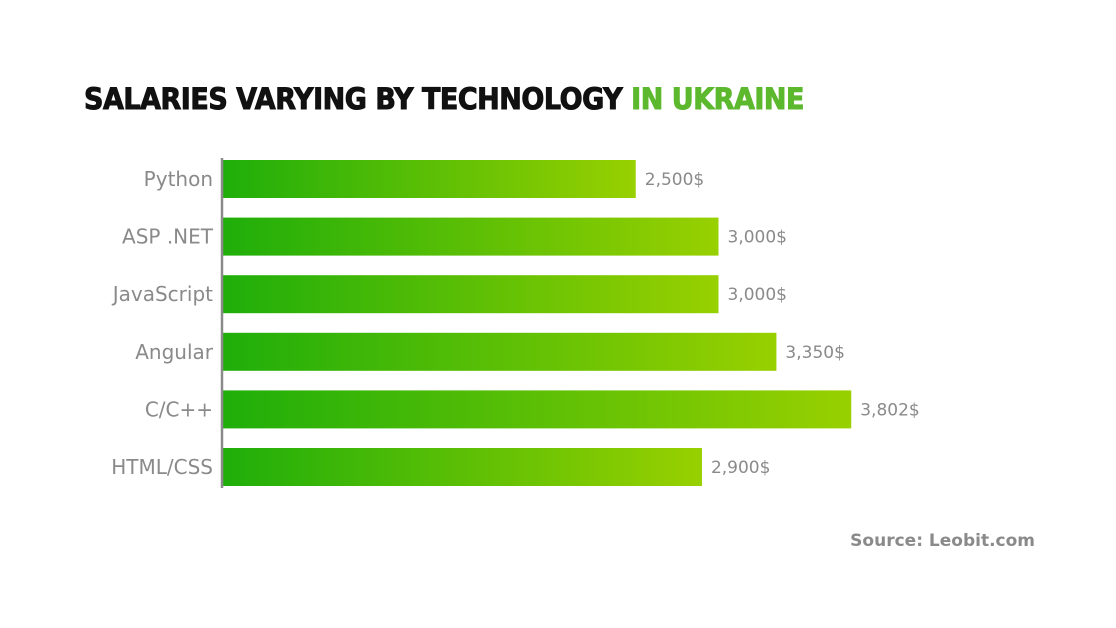  I want to click on bar-javascript, so click(470, 294).